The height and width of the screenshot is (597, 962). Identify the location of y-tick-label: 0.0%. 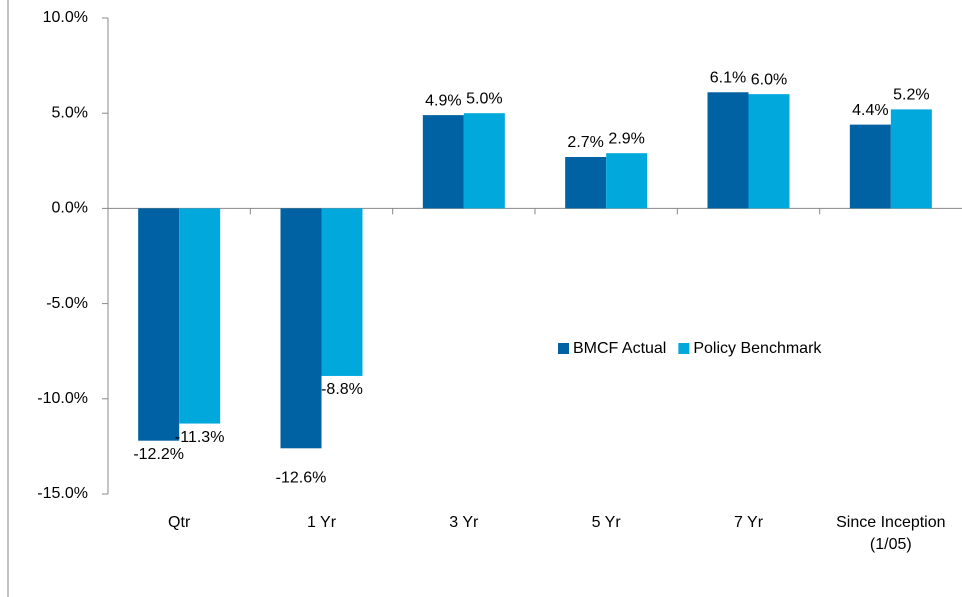
(70, 208).